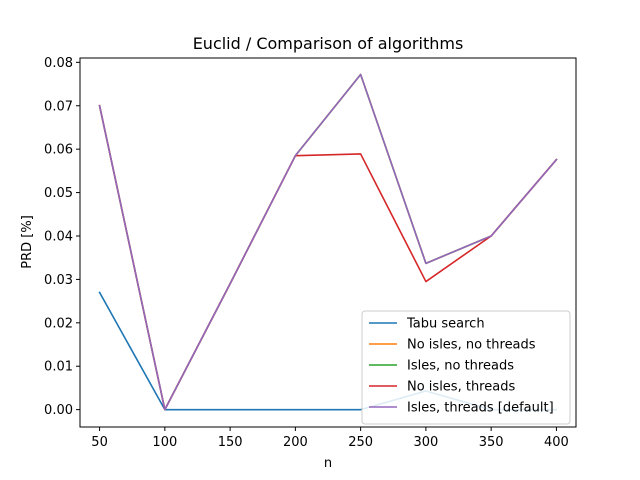 This screenshot has width=640, height=480. I want to click on x-axis-label: n, so click(328, 463).